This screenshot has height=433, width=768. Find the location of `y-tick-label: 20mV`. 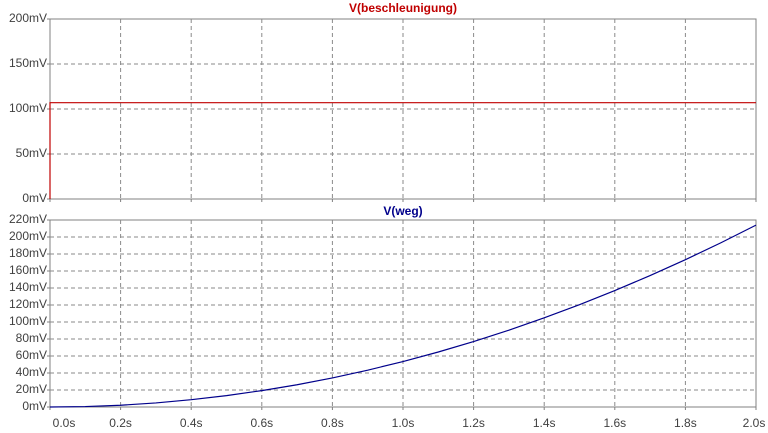

y-tick-label: 20mV is located at coordinates (31, 389).